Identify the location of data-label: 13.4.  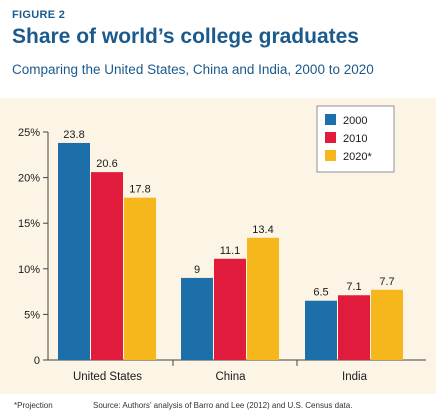
(262, 230).